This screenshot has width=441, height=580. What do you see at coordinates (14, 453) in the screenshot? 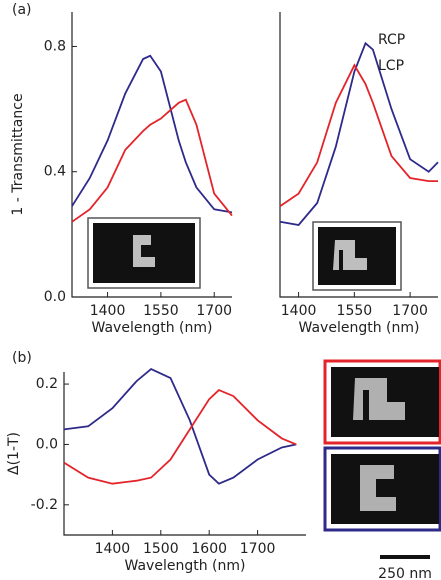
I see `y-axis-label: Δ(1-T)` at bounding box center [14, 453].